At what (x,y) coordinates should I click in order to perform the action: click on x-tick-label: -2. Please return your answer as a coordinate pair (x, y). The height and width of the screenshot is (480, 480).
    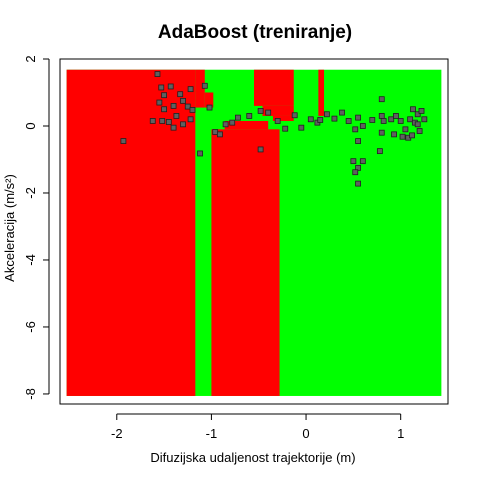
    Looking at the image, I should click on (117, 433).